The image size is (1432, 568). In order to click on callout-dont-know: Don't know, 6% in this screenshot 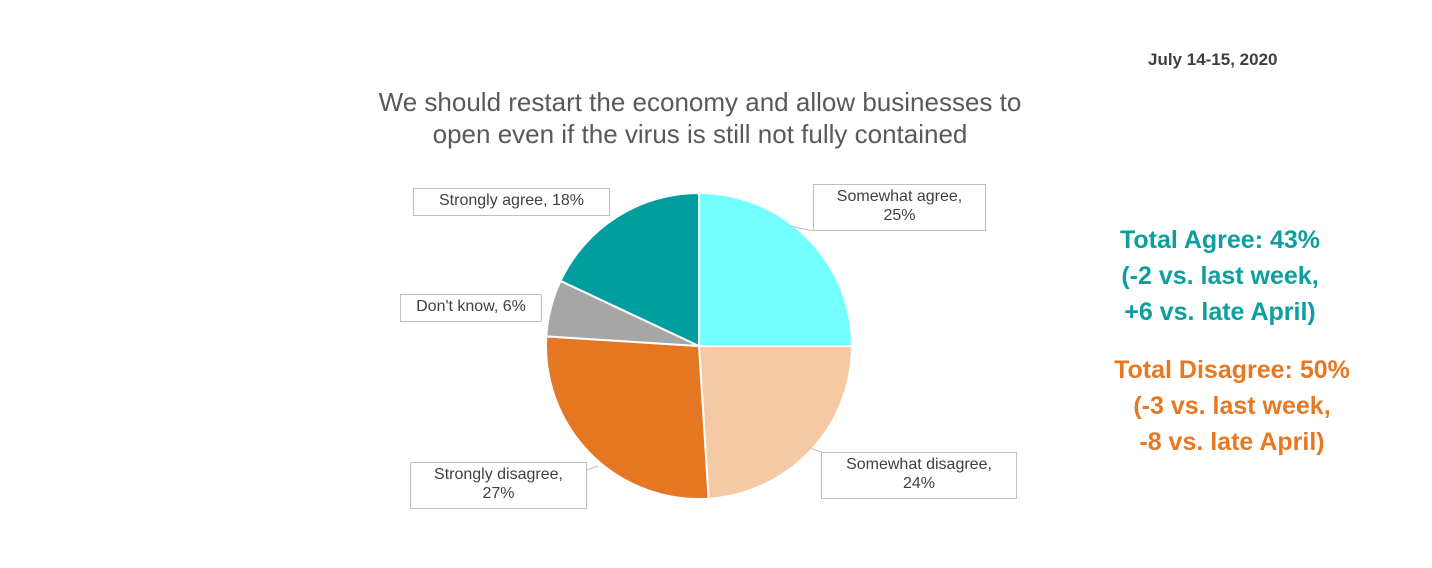, I will do `click(471, 308)`.